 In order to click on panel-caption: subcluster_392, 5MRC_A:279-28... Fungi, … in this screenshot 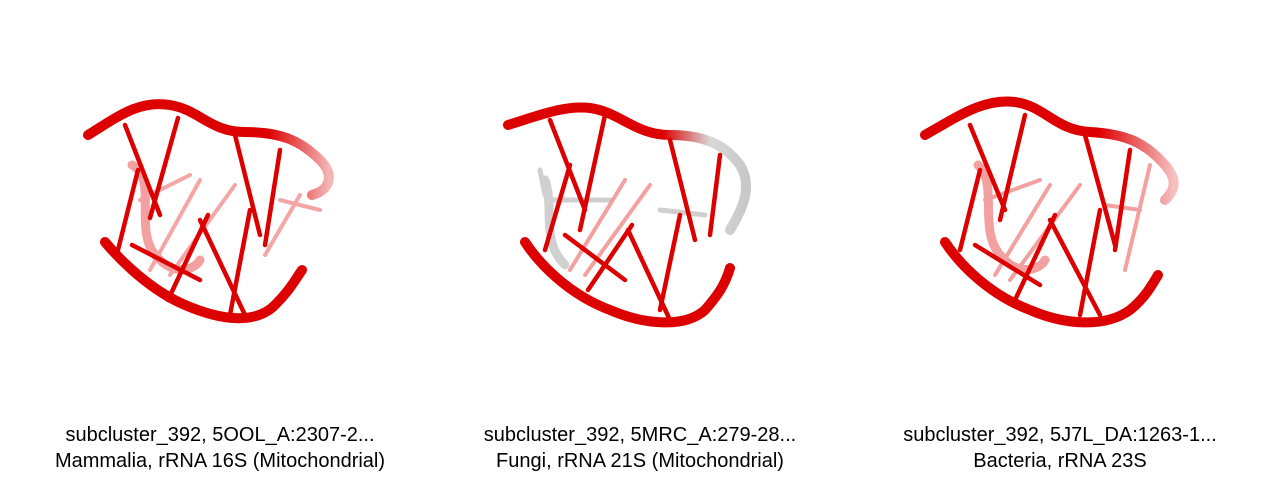, I will do `click(640, 448)`.